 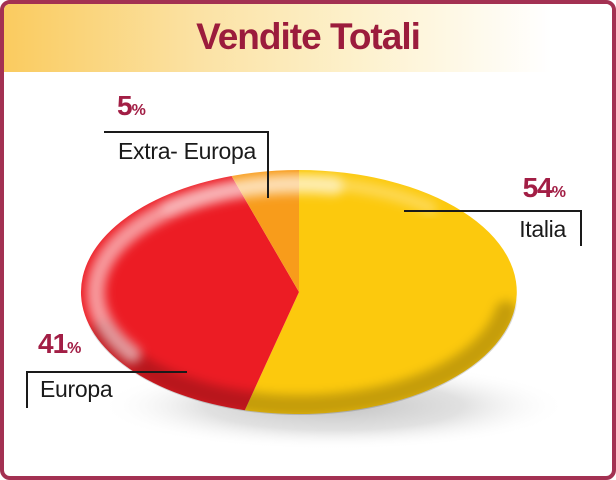 I want to click on pct-value: 41, so click(x=53, y=343).